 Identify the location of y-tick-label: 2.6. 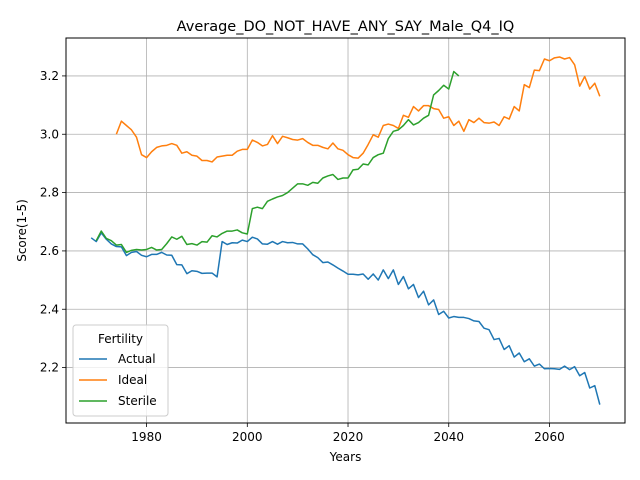
(49, 251).